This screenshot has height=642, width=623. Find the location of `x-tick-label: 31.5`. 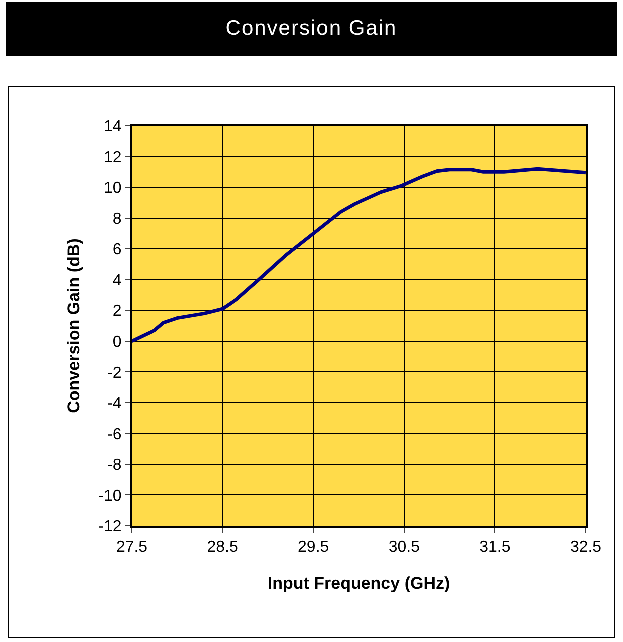

x-tick-label: 31.5 is located at coordinates (495, 547).